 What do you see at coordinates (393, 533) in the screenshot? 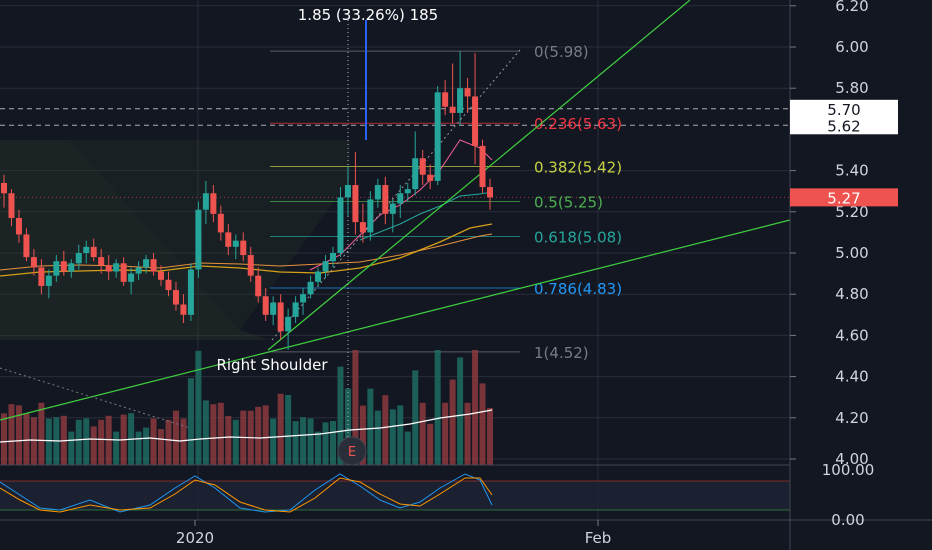
I see `time-axis: 2020 Feb` at bounding box center [393, 533].